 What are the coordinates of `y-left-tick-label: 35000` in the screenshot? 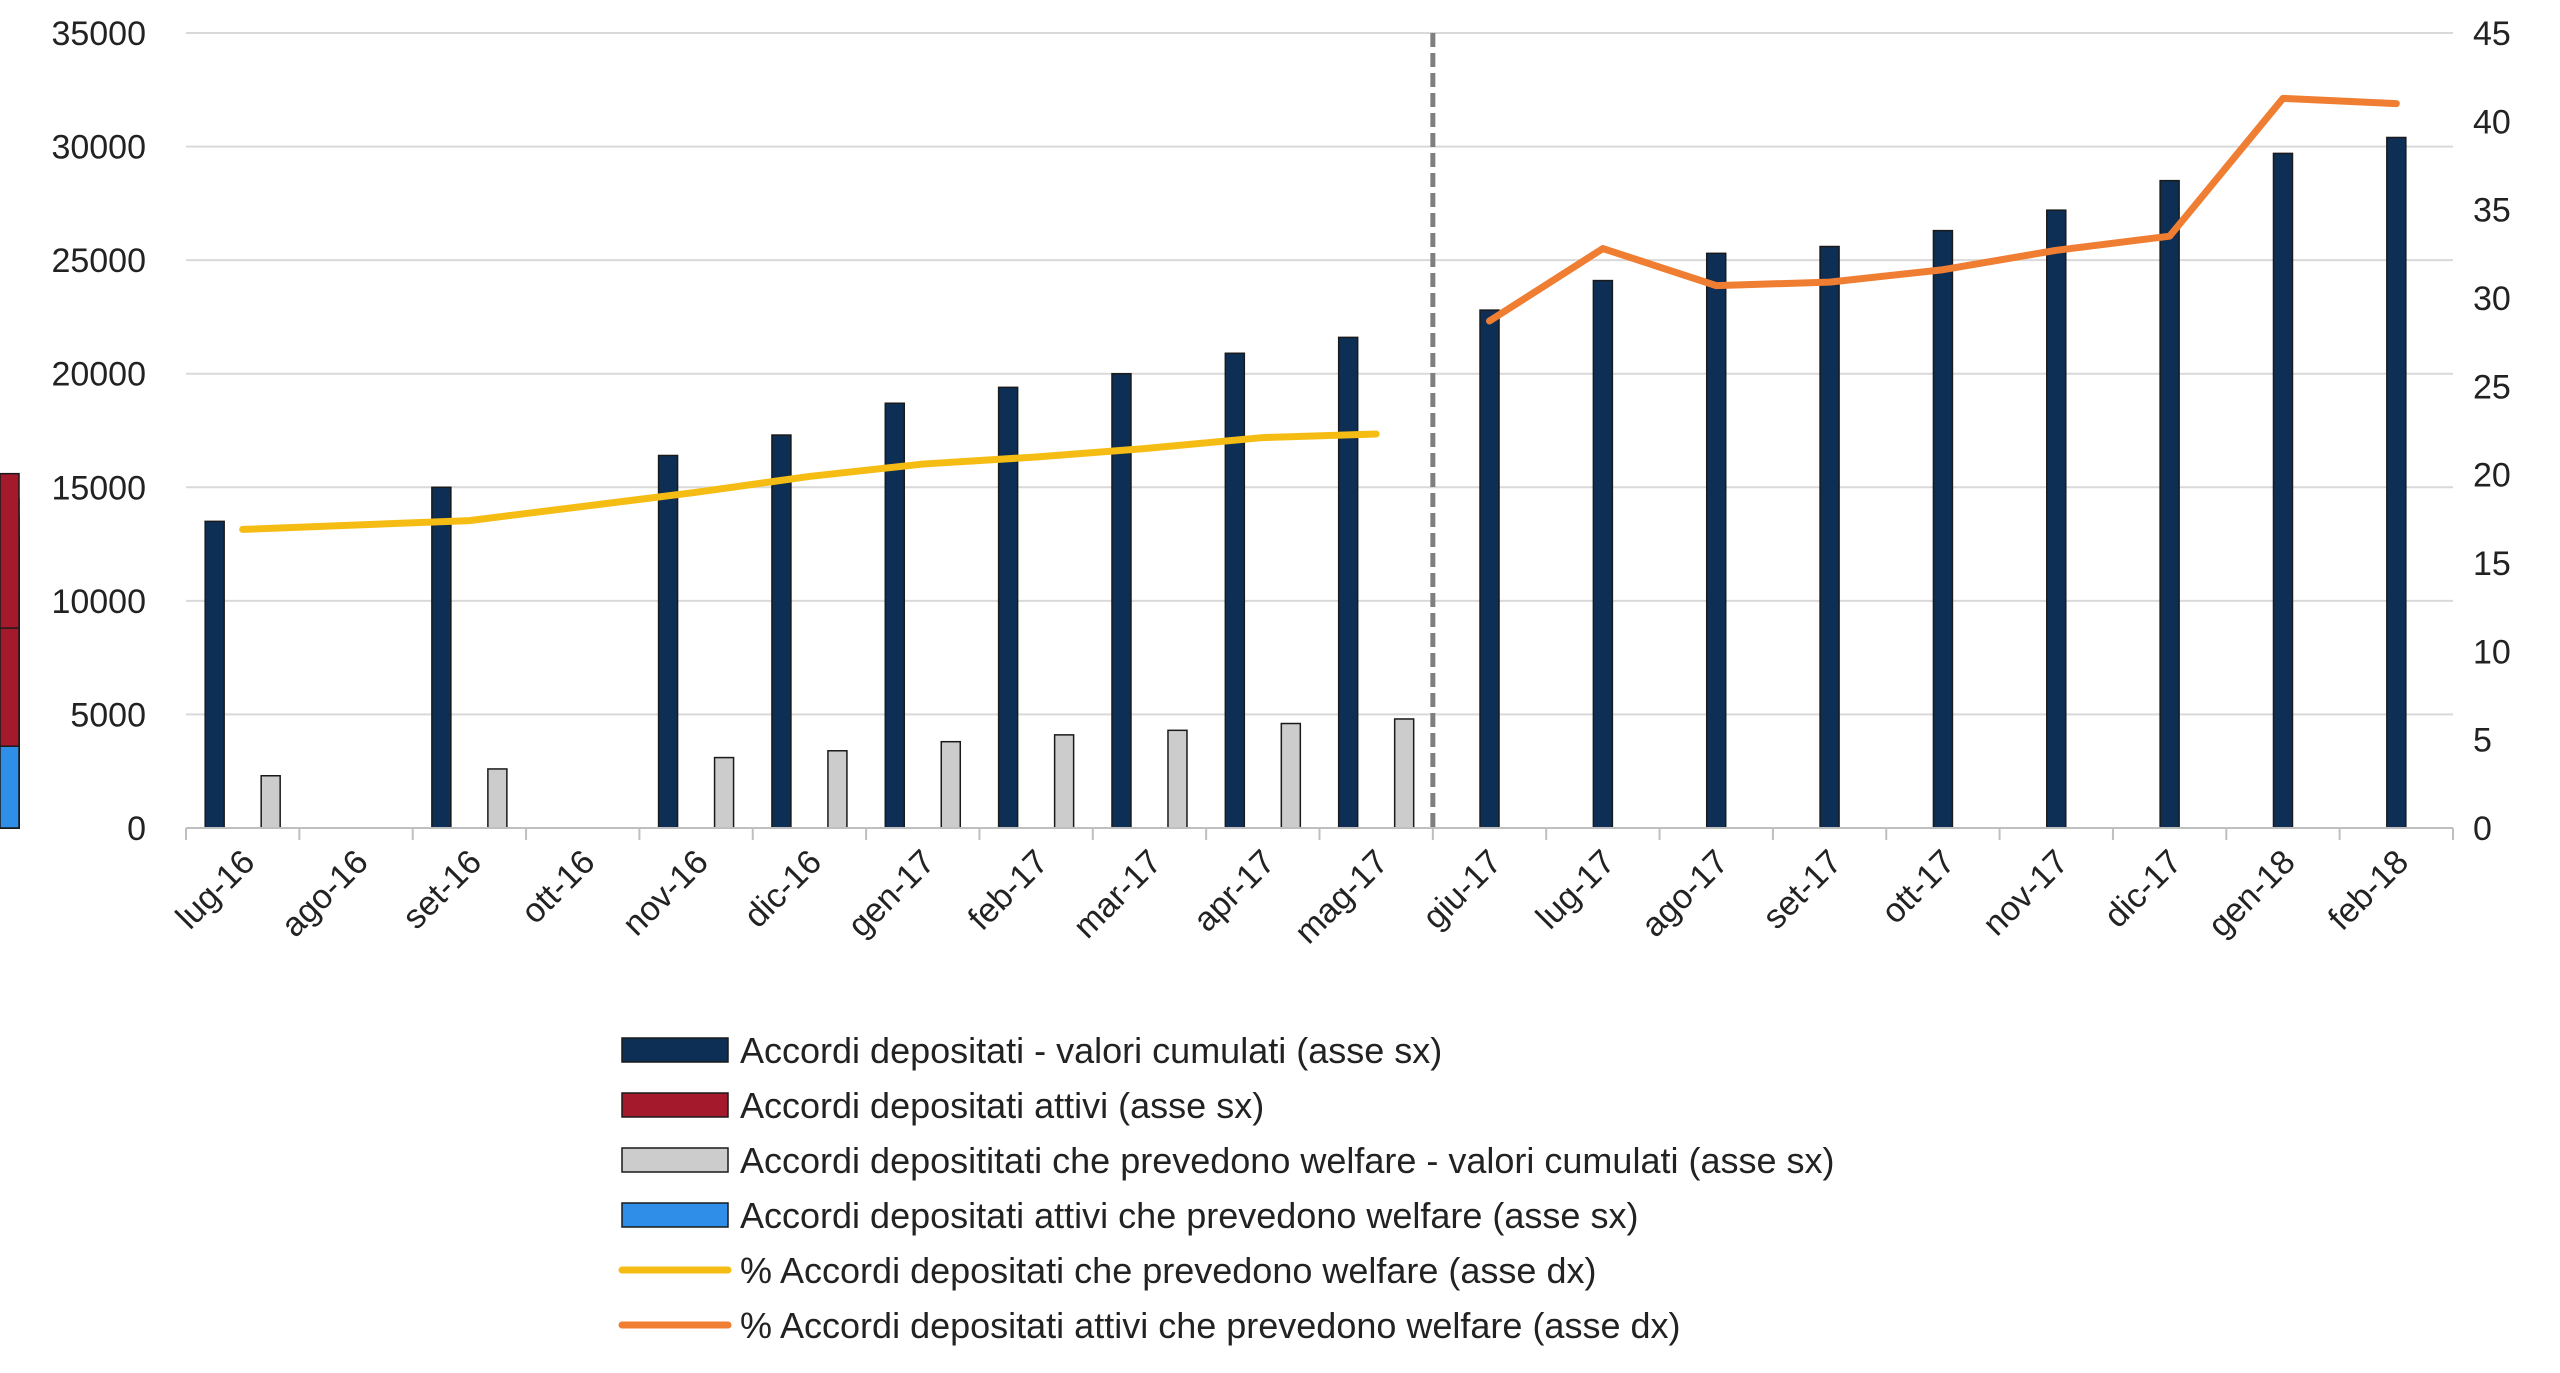 It's located at (98, 34).